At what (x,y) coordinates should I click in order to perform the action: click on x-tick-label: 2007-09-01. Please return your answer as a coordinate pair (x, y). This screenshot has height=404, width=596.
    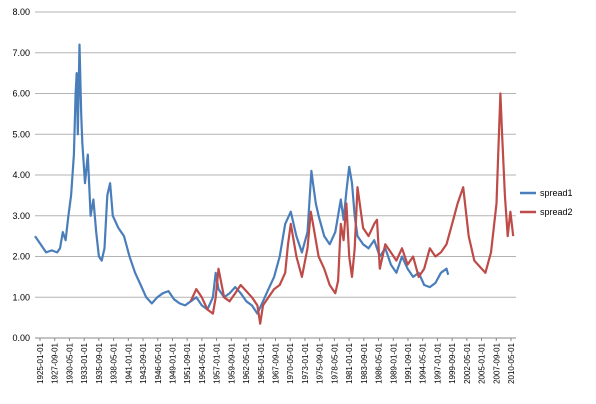
    Looking at the image, I should click on (496, 362).